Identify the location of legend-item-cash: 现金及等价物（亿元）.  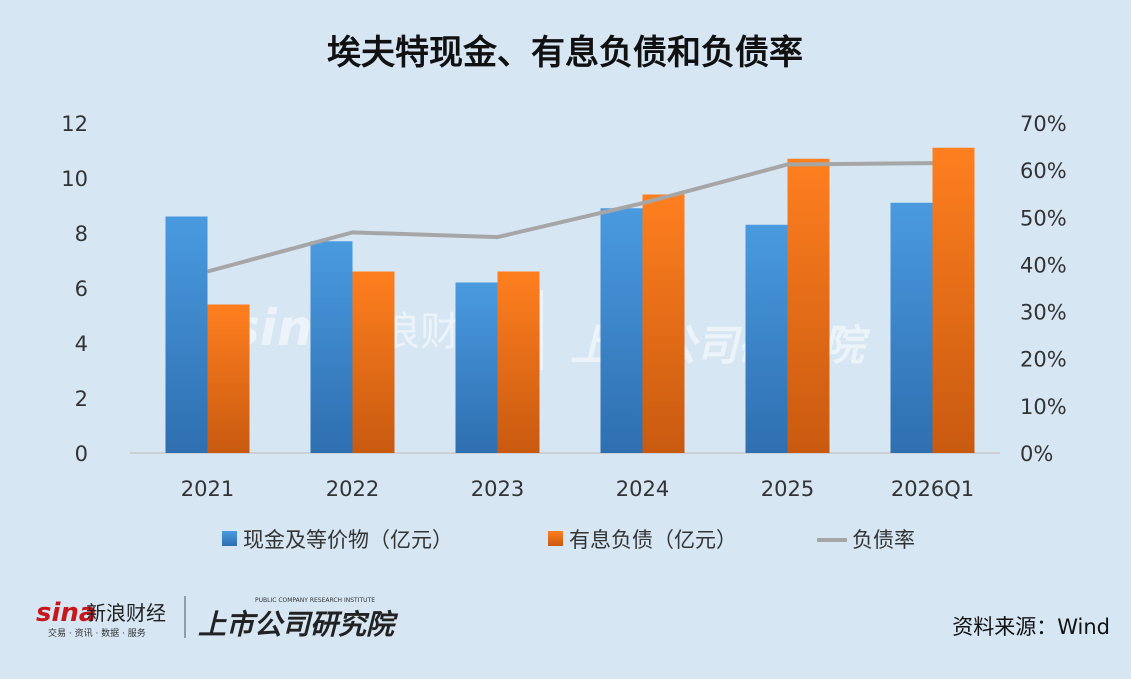
(337, 540).